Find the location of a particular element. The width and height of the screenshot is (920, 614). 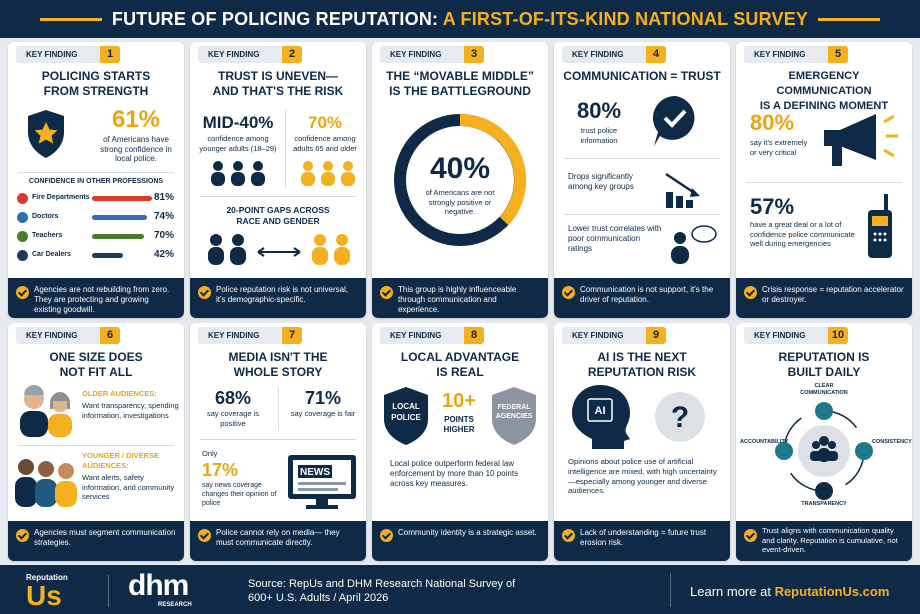

element: NEWS is located at coordinates (322, 482).